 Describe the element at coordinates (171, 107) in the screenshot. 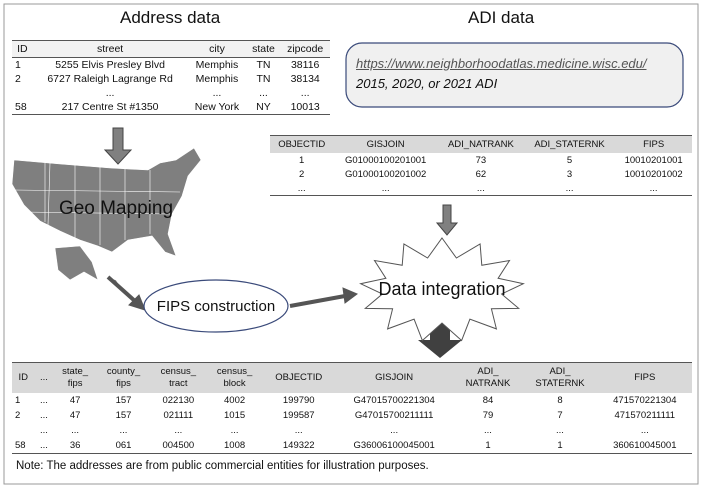

I see `table-row: 58 217 Centre St #1350 New York NY 10013` at that location.